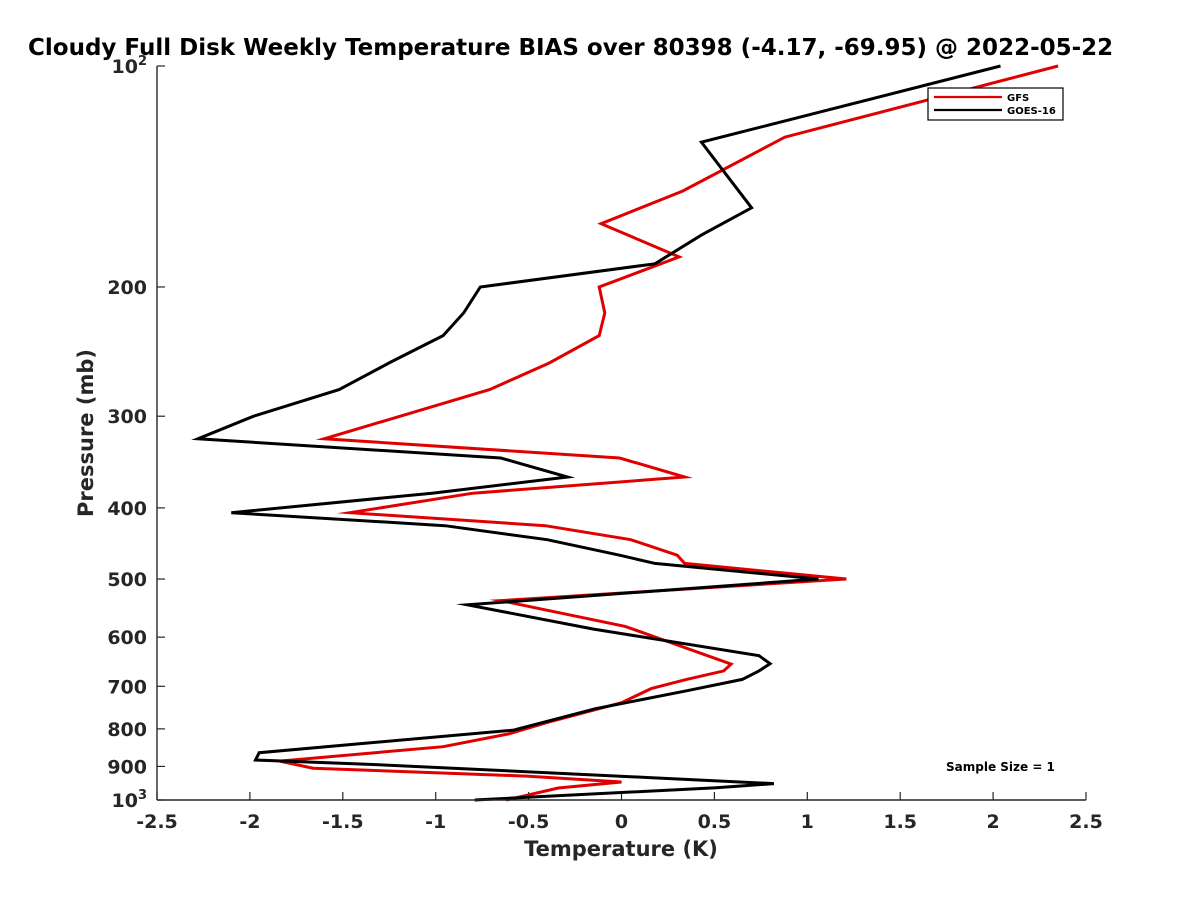  I want to click on x-tick-label: -2.5, so click(157, 822).